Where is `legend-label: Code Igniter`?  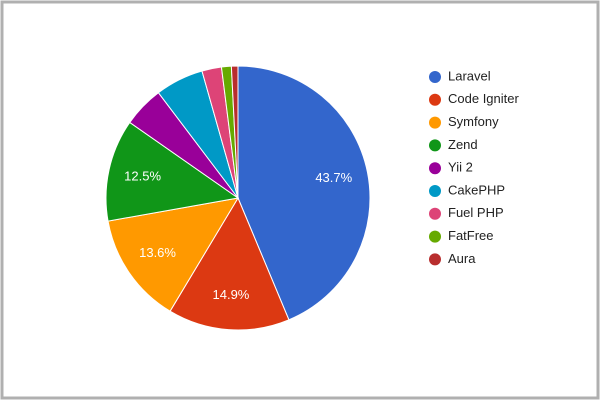 legend-label: Code Igniter is located at coordinates (483, 98).